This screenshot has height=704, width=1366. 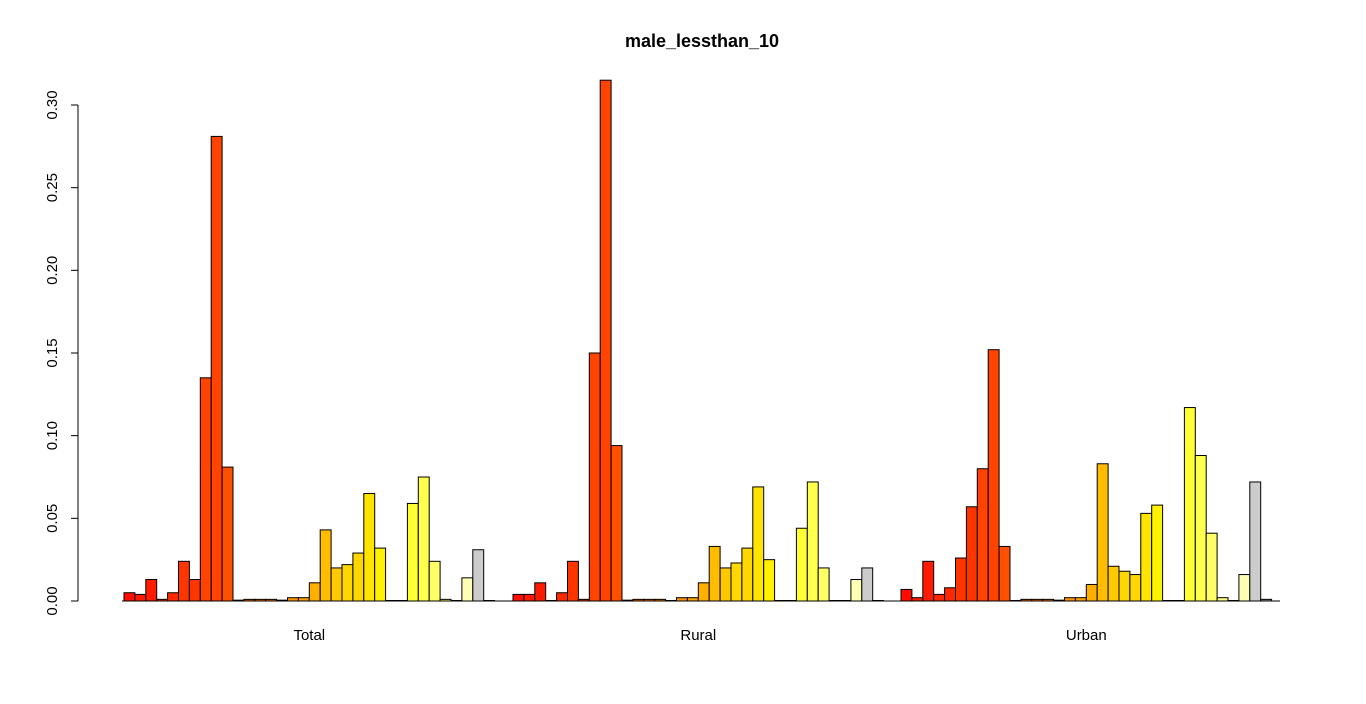 What do you see at coordinates (52, 104) in the screenshot?
I see `y-tick-label: 0.30` at bounding box center [52, 104].